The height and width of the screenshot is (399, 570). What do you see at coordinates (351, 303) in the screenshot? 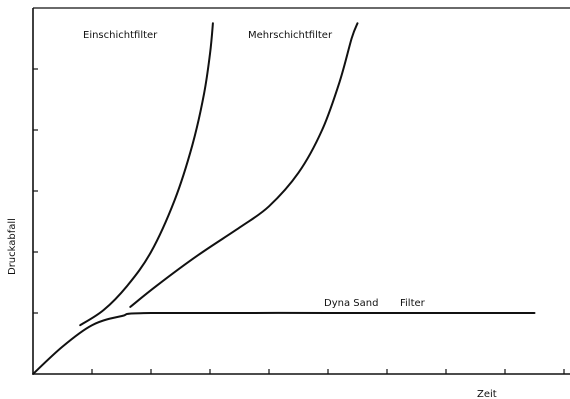
I see `series-label-dynasand-word-1: Dyna Sand` at bounding box center [351, 303].